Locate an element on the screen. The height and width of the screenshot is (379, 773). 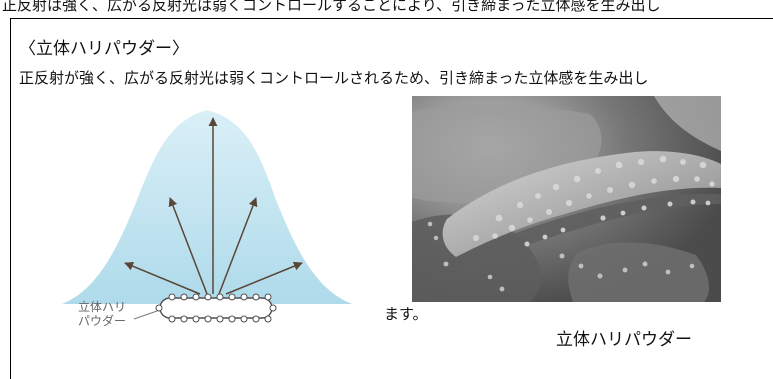
photo-caption: 立体ハリパウダー is located at coordinates (624, 340).